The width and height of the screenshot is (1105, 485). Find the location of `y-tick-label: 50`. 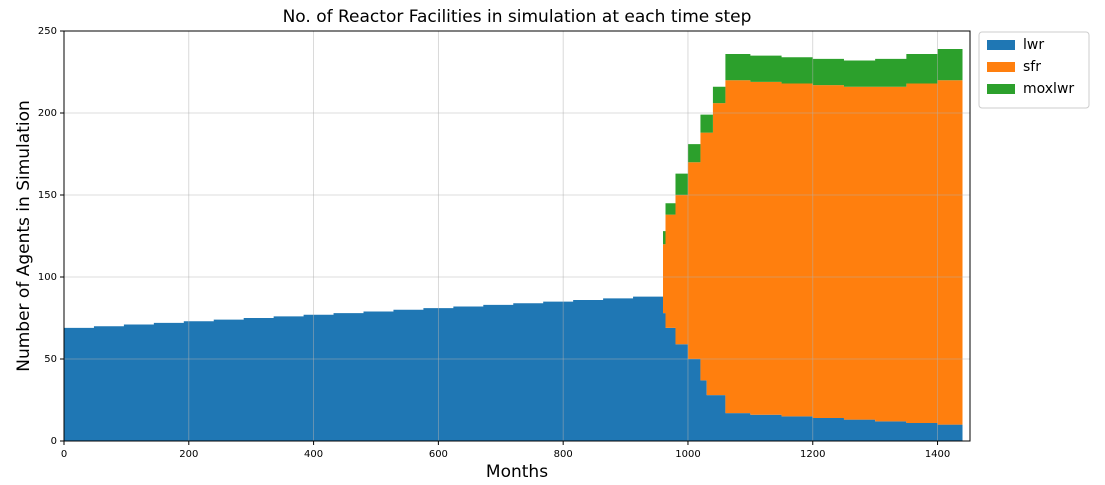

y-tick-label: 50 is located at coordinates (50, 359).